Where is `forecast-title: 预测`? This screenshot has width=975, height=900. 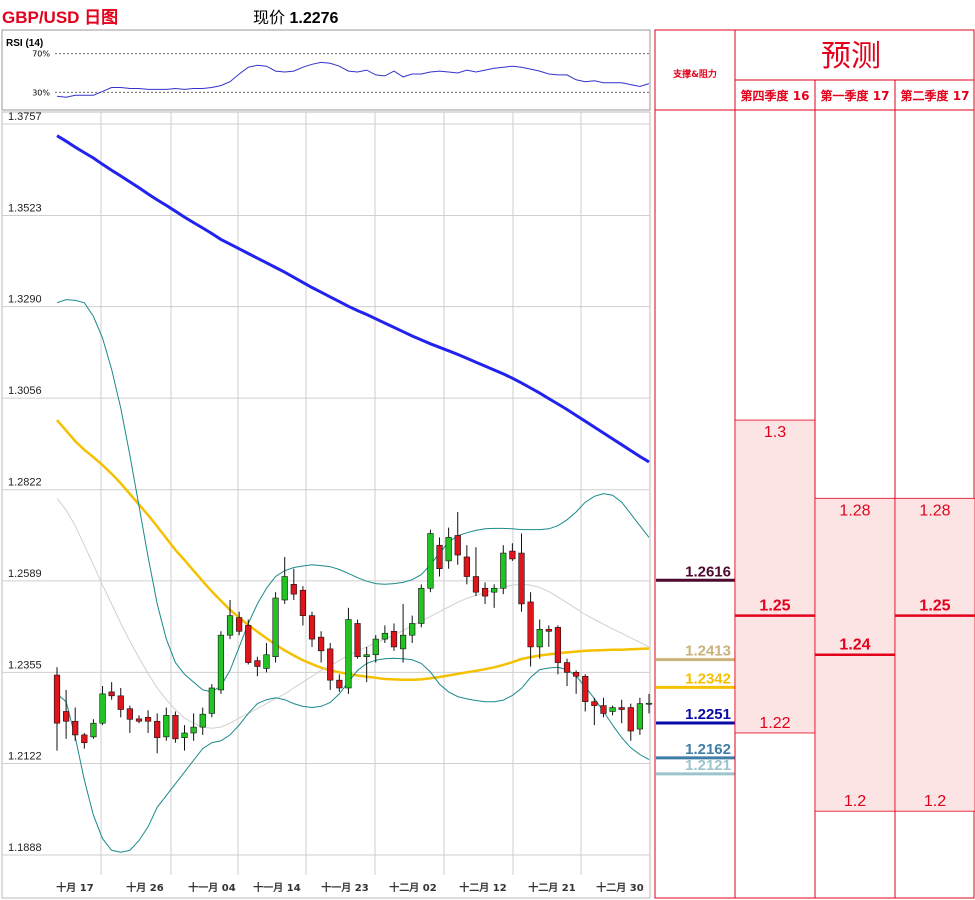
forecast-title: 预测 is located at coordinates (851, 56).